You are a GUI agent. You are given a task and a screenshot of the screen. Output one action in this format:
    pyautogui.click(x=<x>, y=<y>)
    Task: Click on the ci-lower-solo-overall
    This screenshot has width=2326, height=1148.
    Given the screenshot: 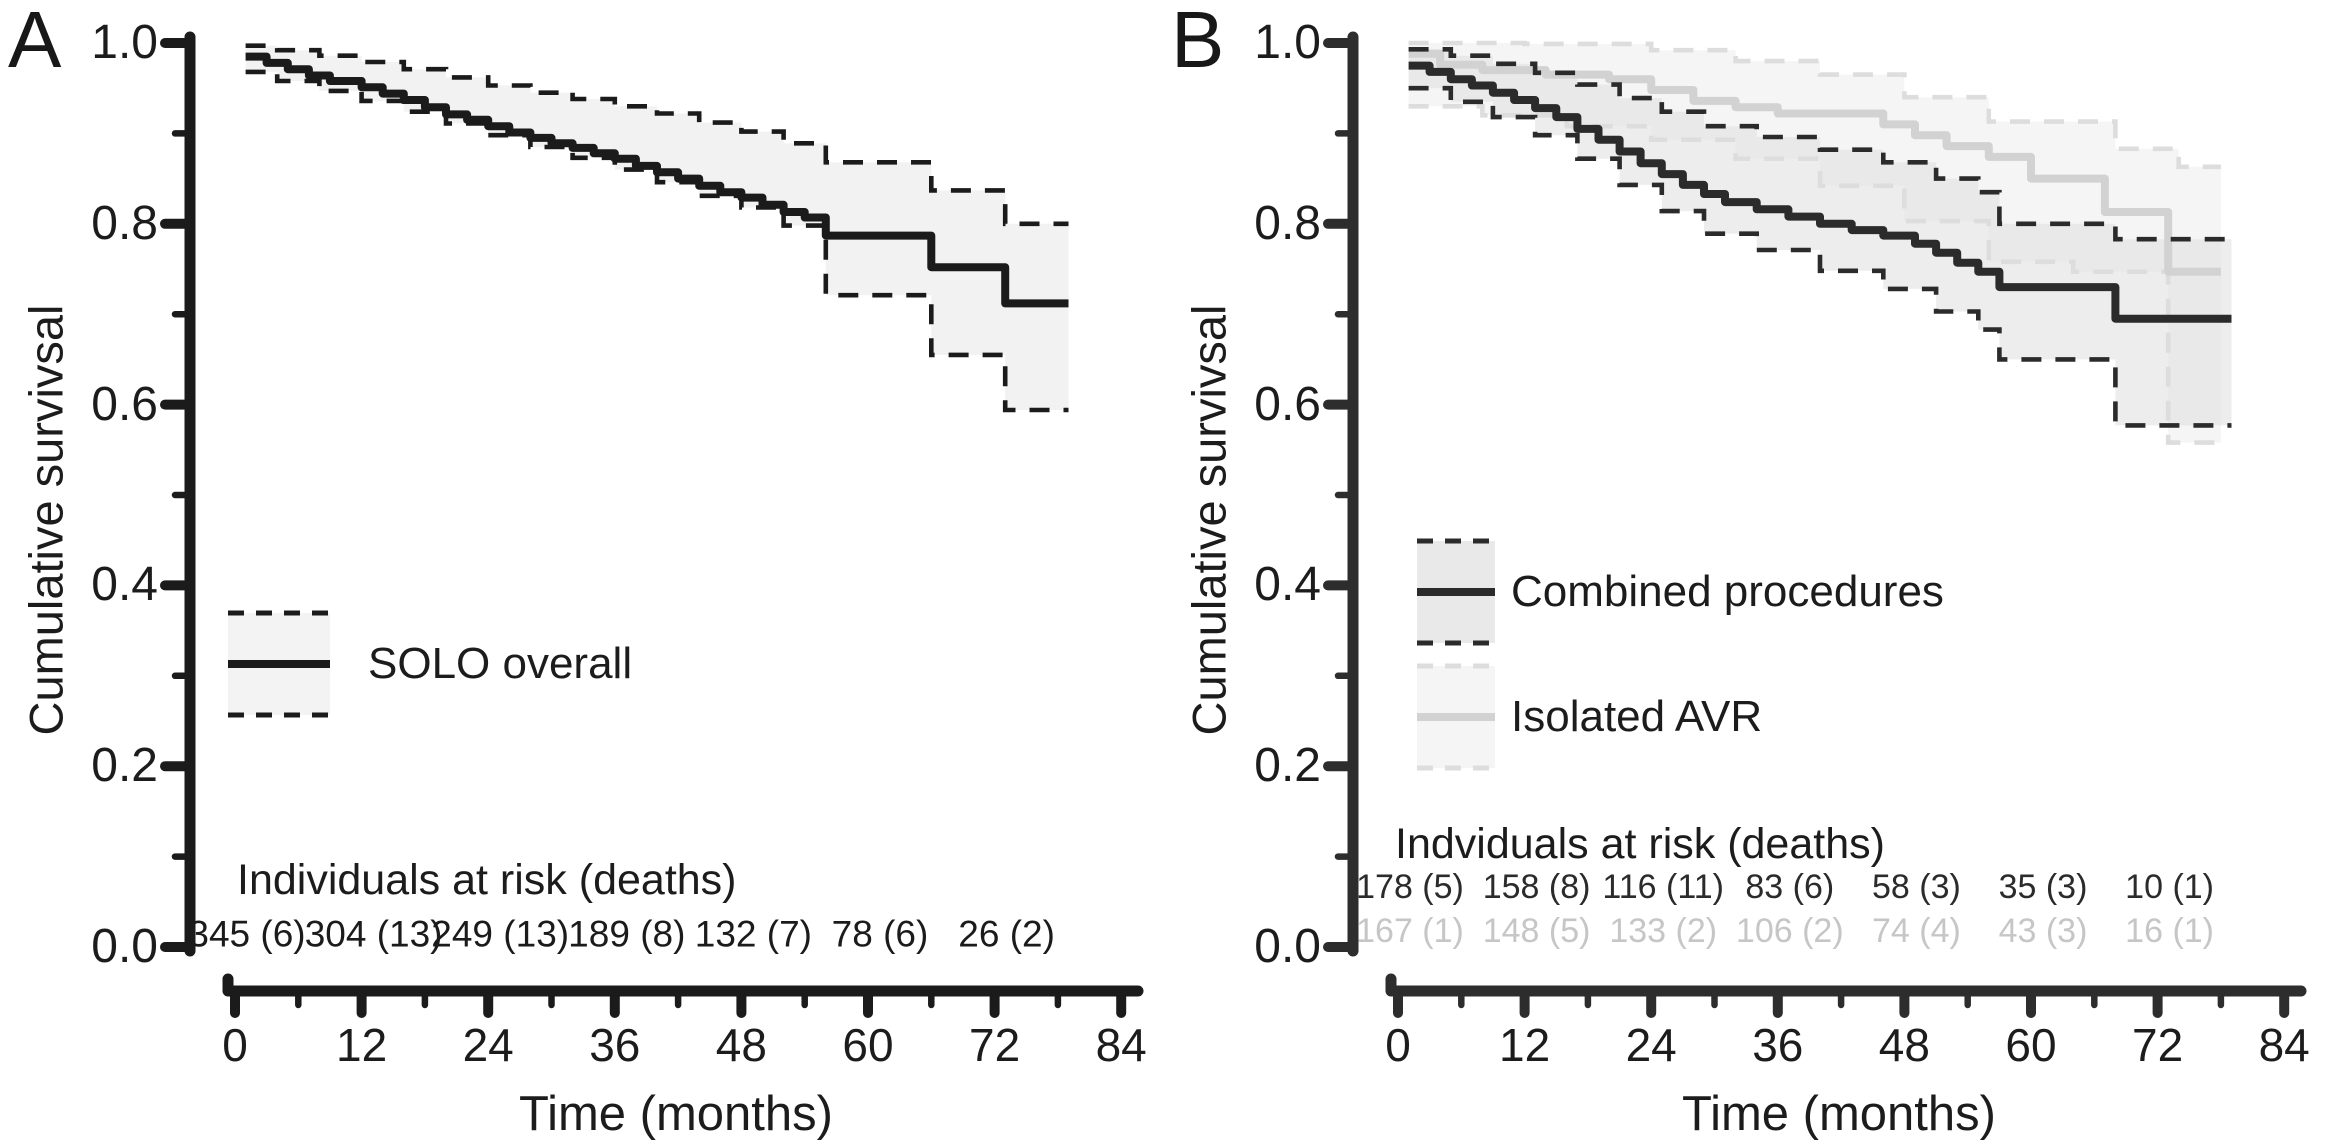 What is the action you would take?
    pyautogui.click(x=657, y=241)
    